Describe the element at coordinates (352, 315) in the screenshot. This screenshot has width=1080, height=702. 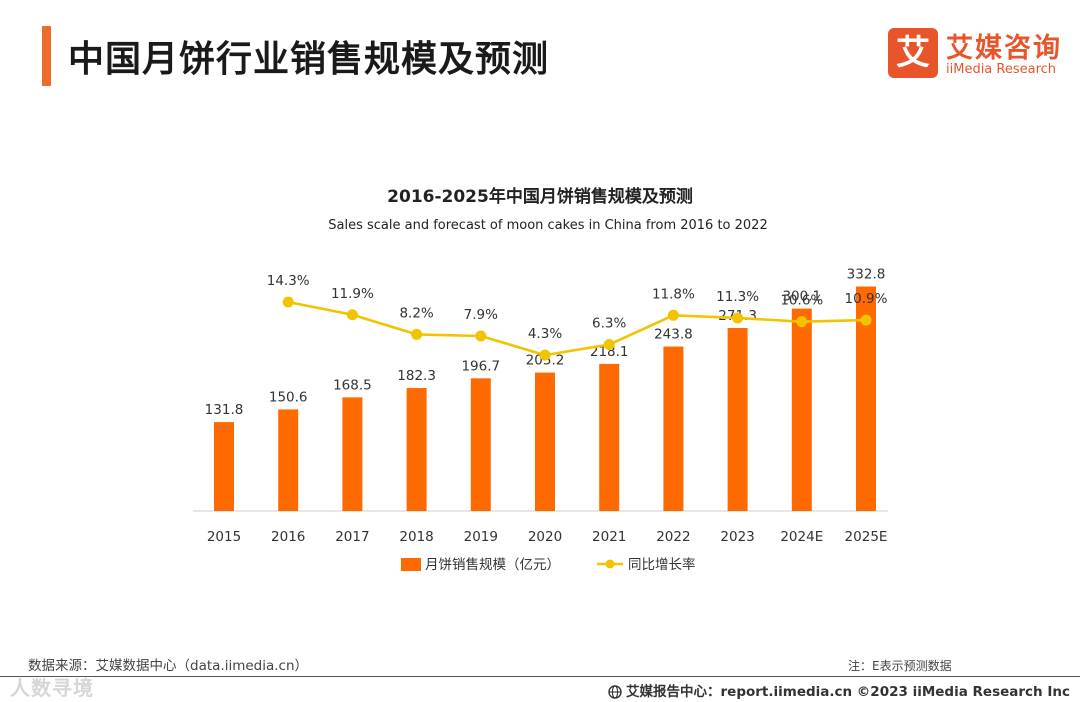
I see `growth-point-2017` at that location.